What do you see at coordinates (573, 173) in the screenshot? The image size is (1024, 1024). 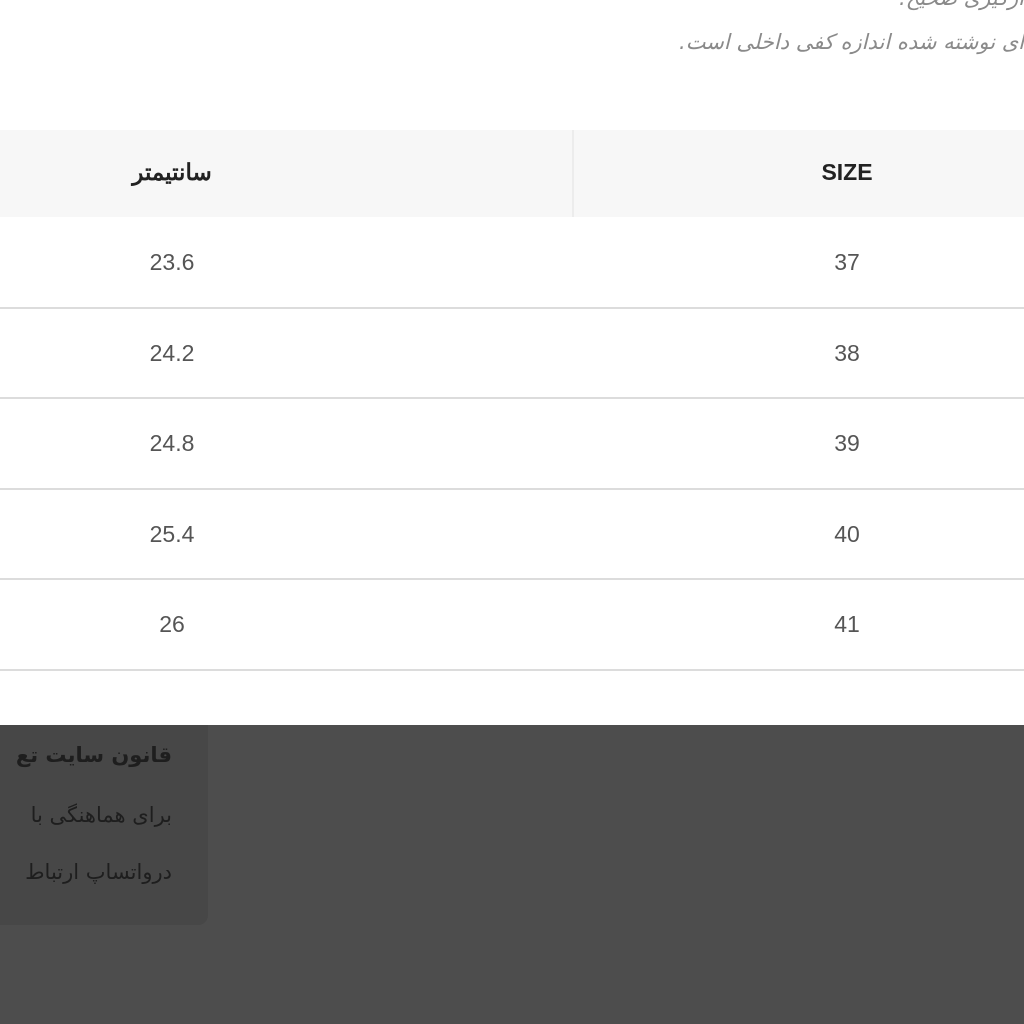 I see `column-divider` at bounding box center [573, 173].